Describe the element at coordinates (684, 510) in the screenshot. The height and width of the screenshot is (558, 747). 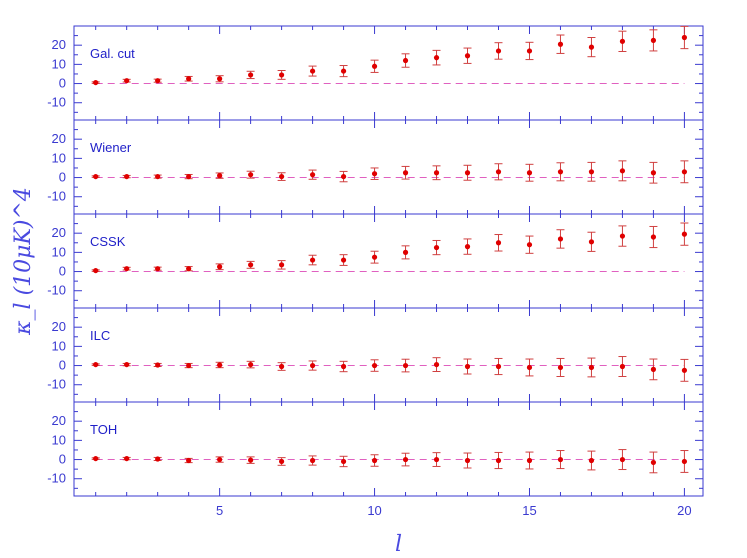
I see `x-tick-label: 20` at that location.